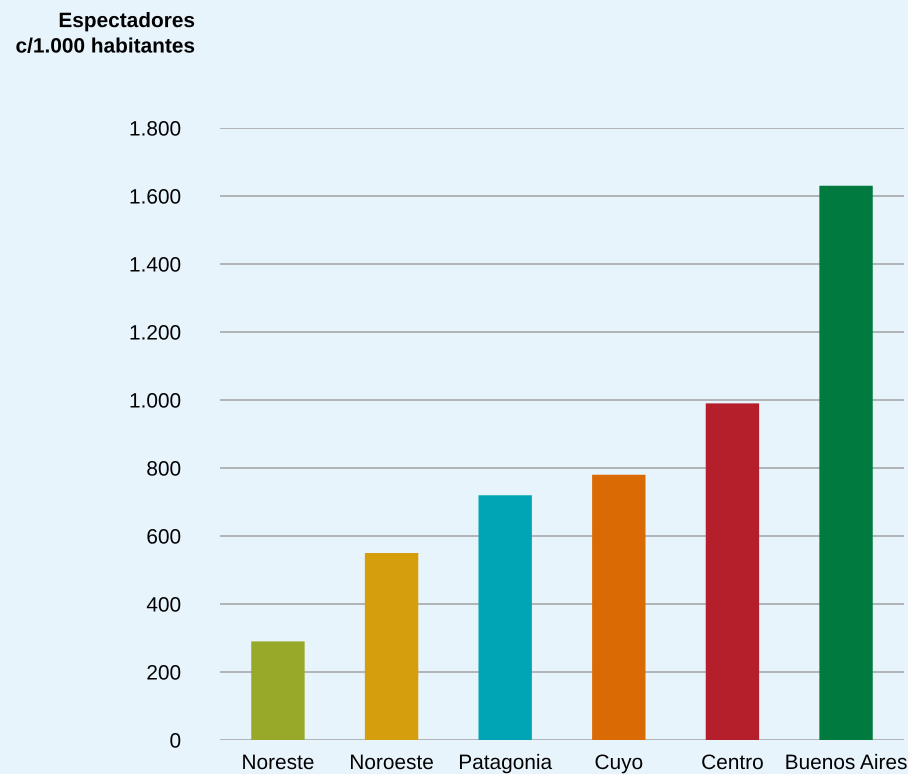  Describe the element at coordinates (163, 536) in the screenshot. I see `y-tick-label: 600` at that location.